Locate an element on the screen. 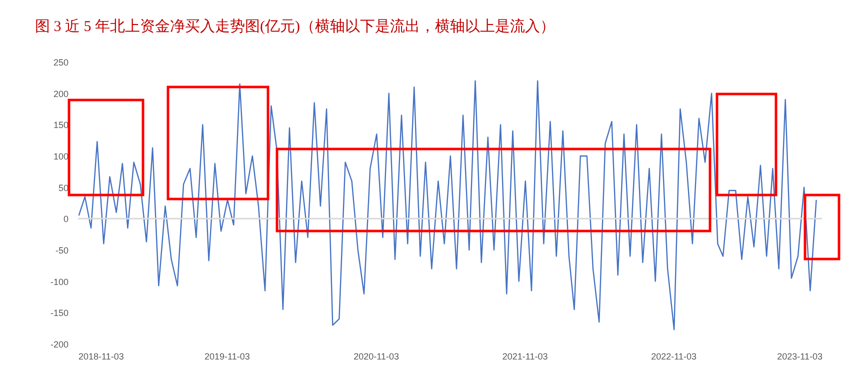  y-tick-label: 250 is located at coordinates (60, 63).